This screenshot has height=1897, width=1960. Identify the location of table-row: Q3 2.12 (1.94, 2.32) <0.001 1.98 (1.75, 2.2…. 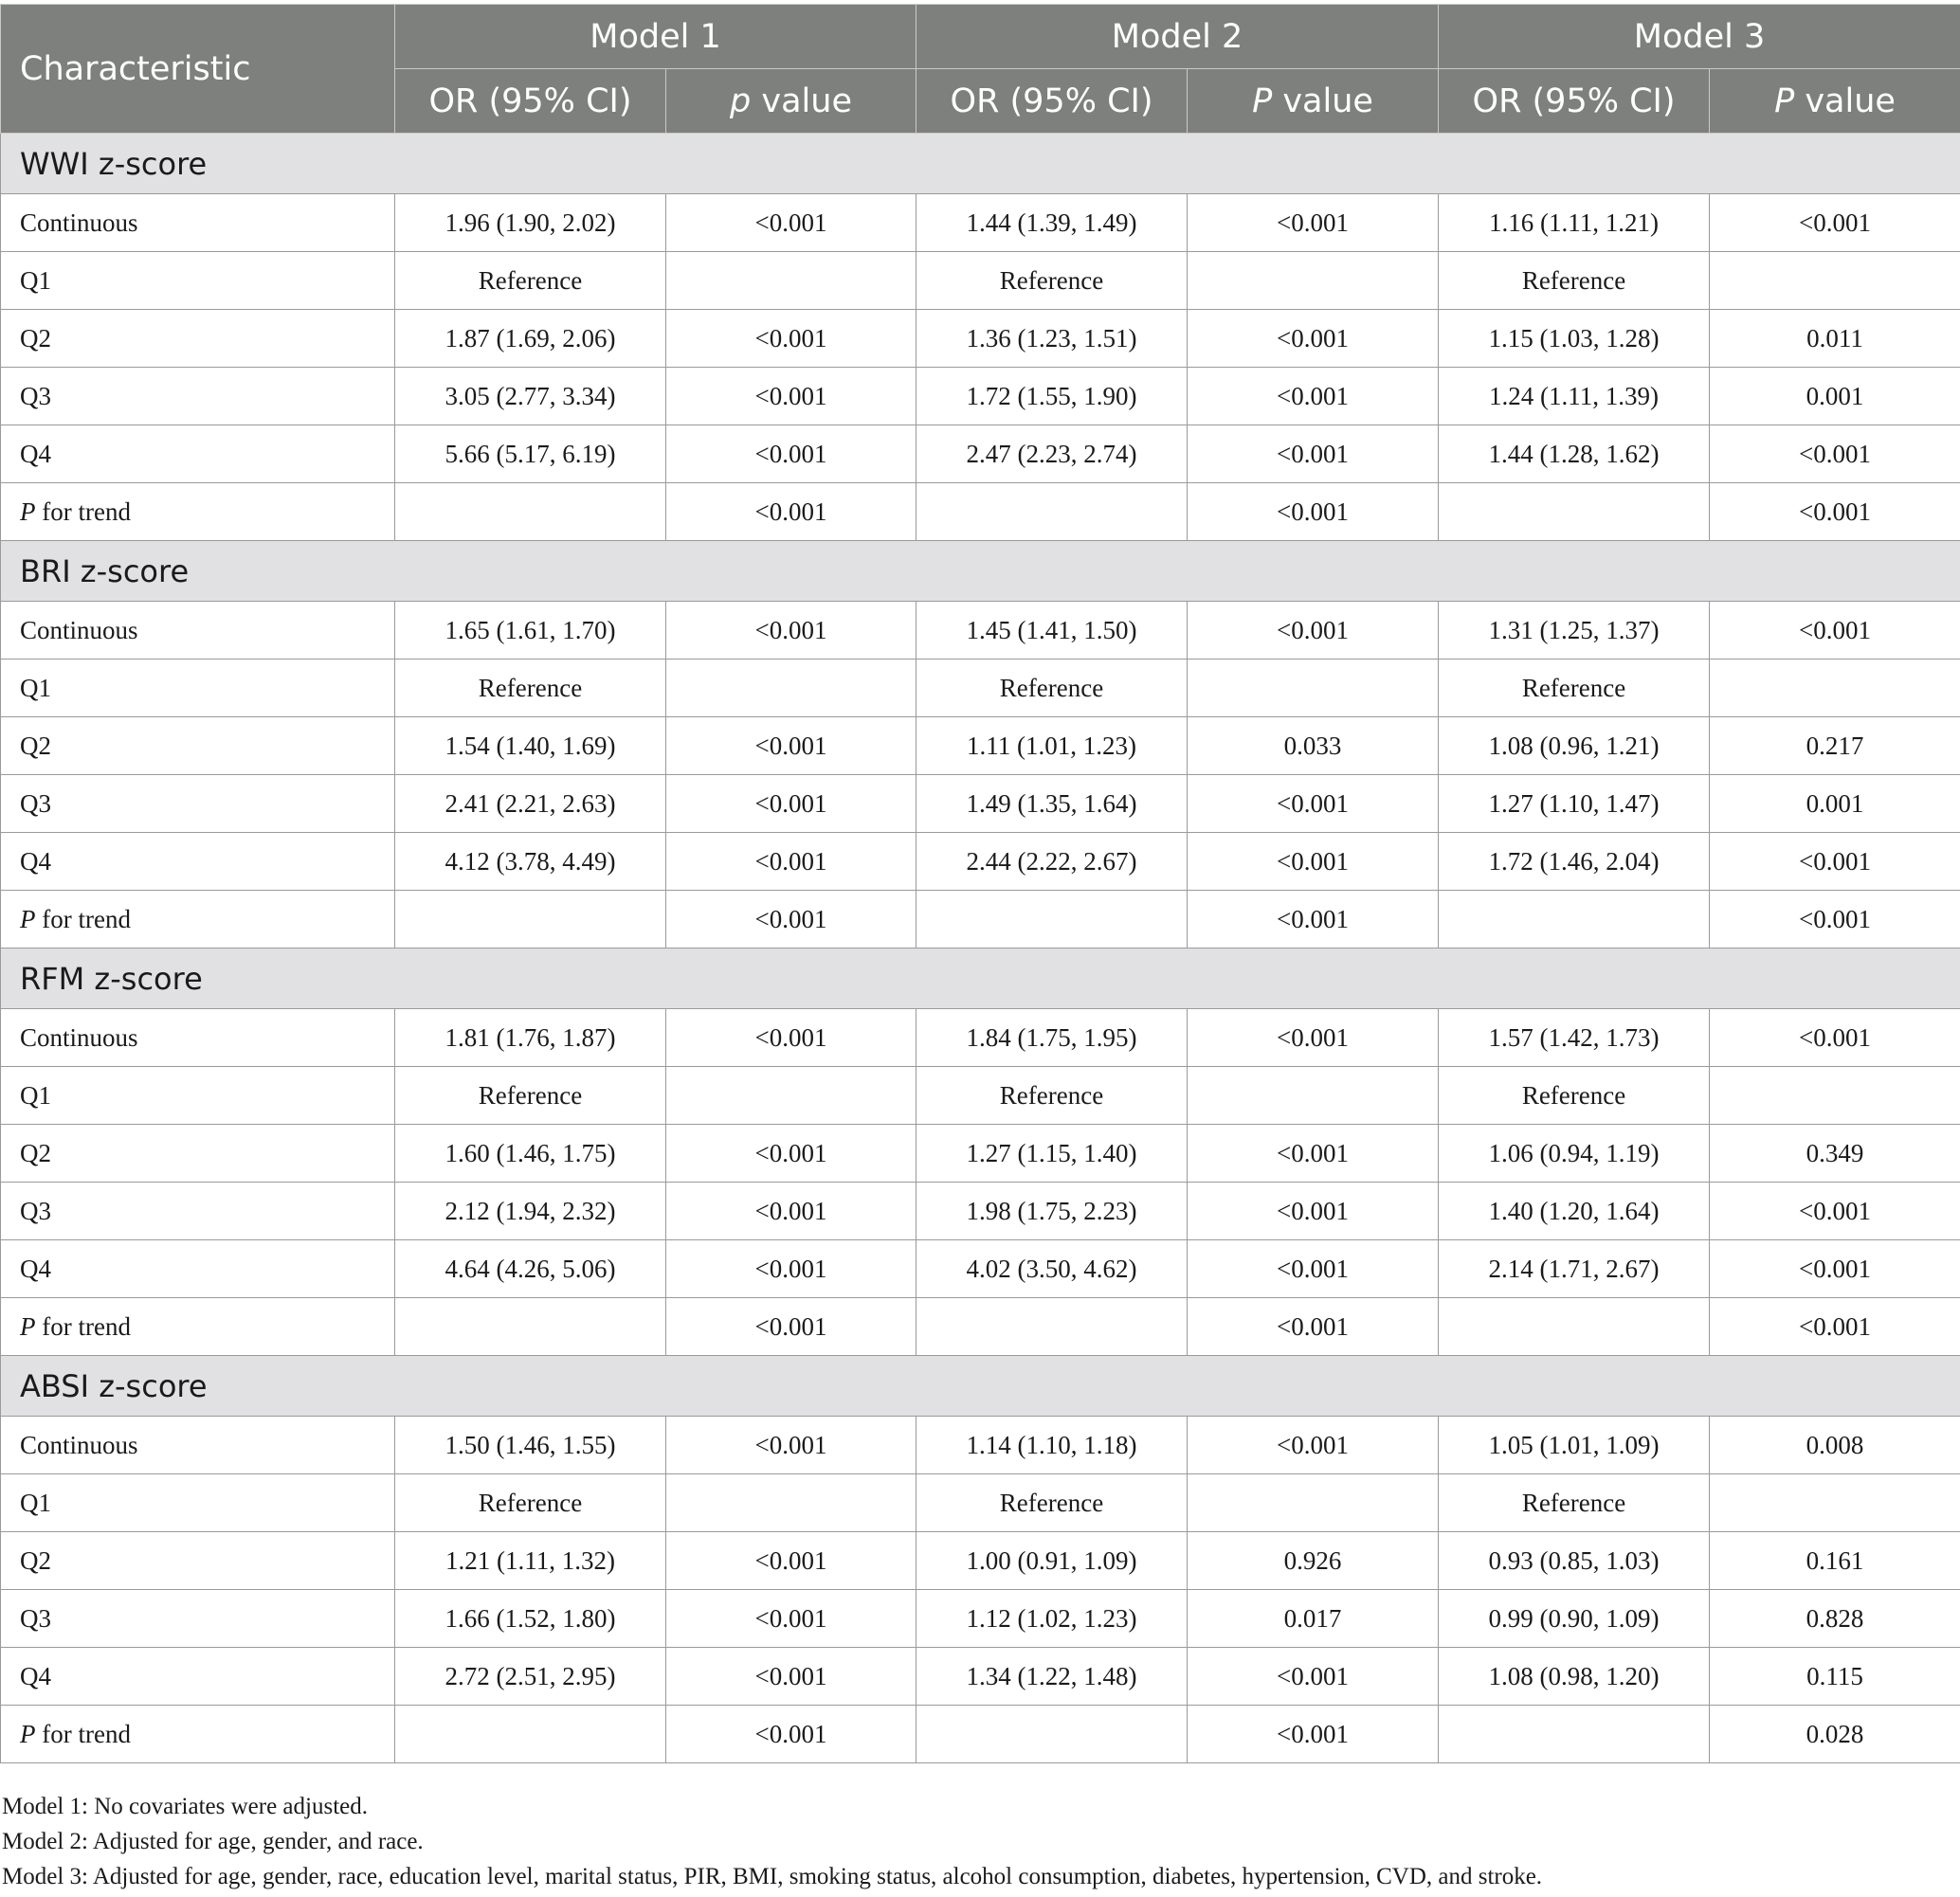
(980, 1211).